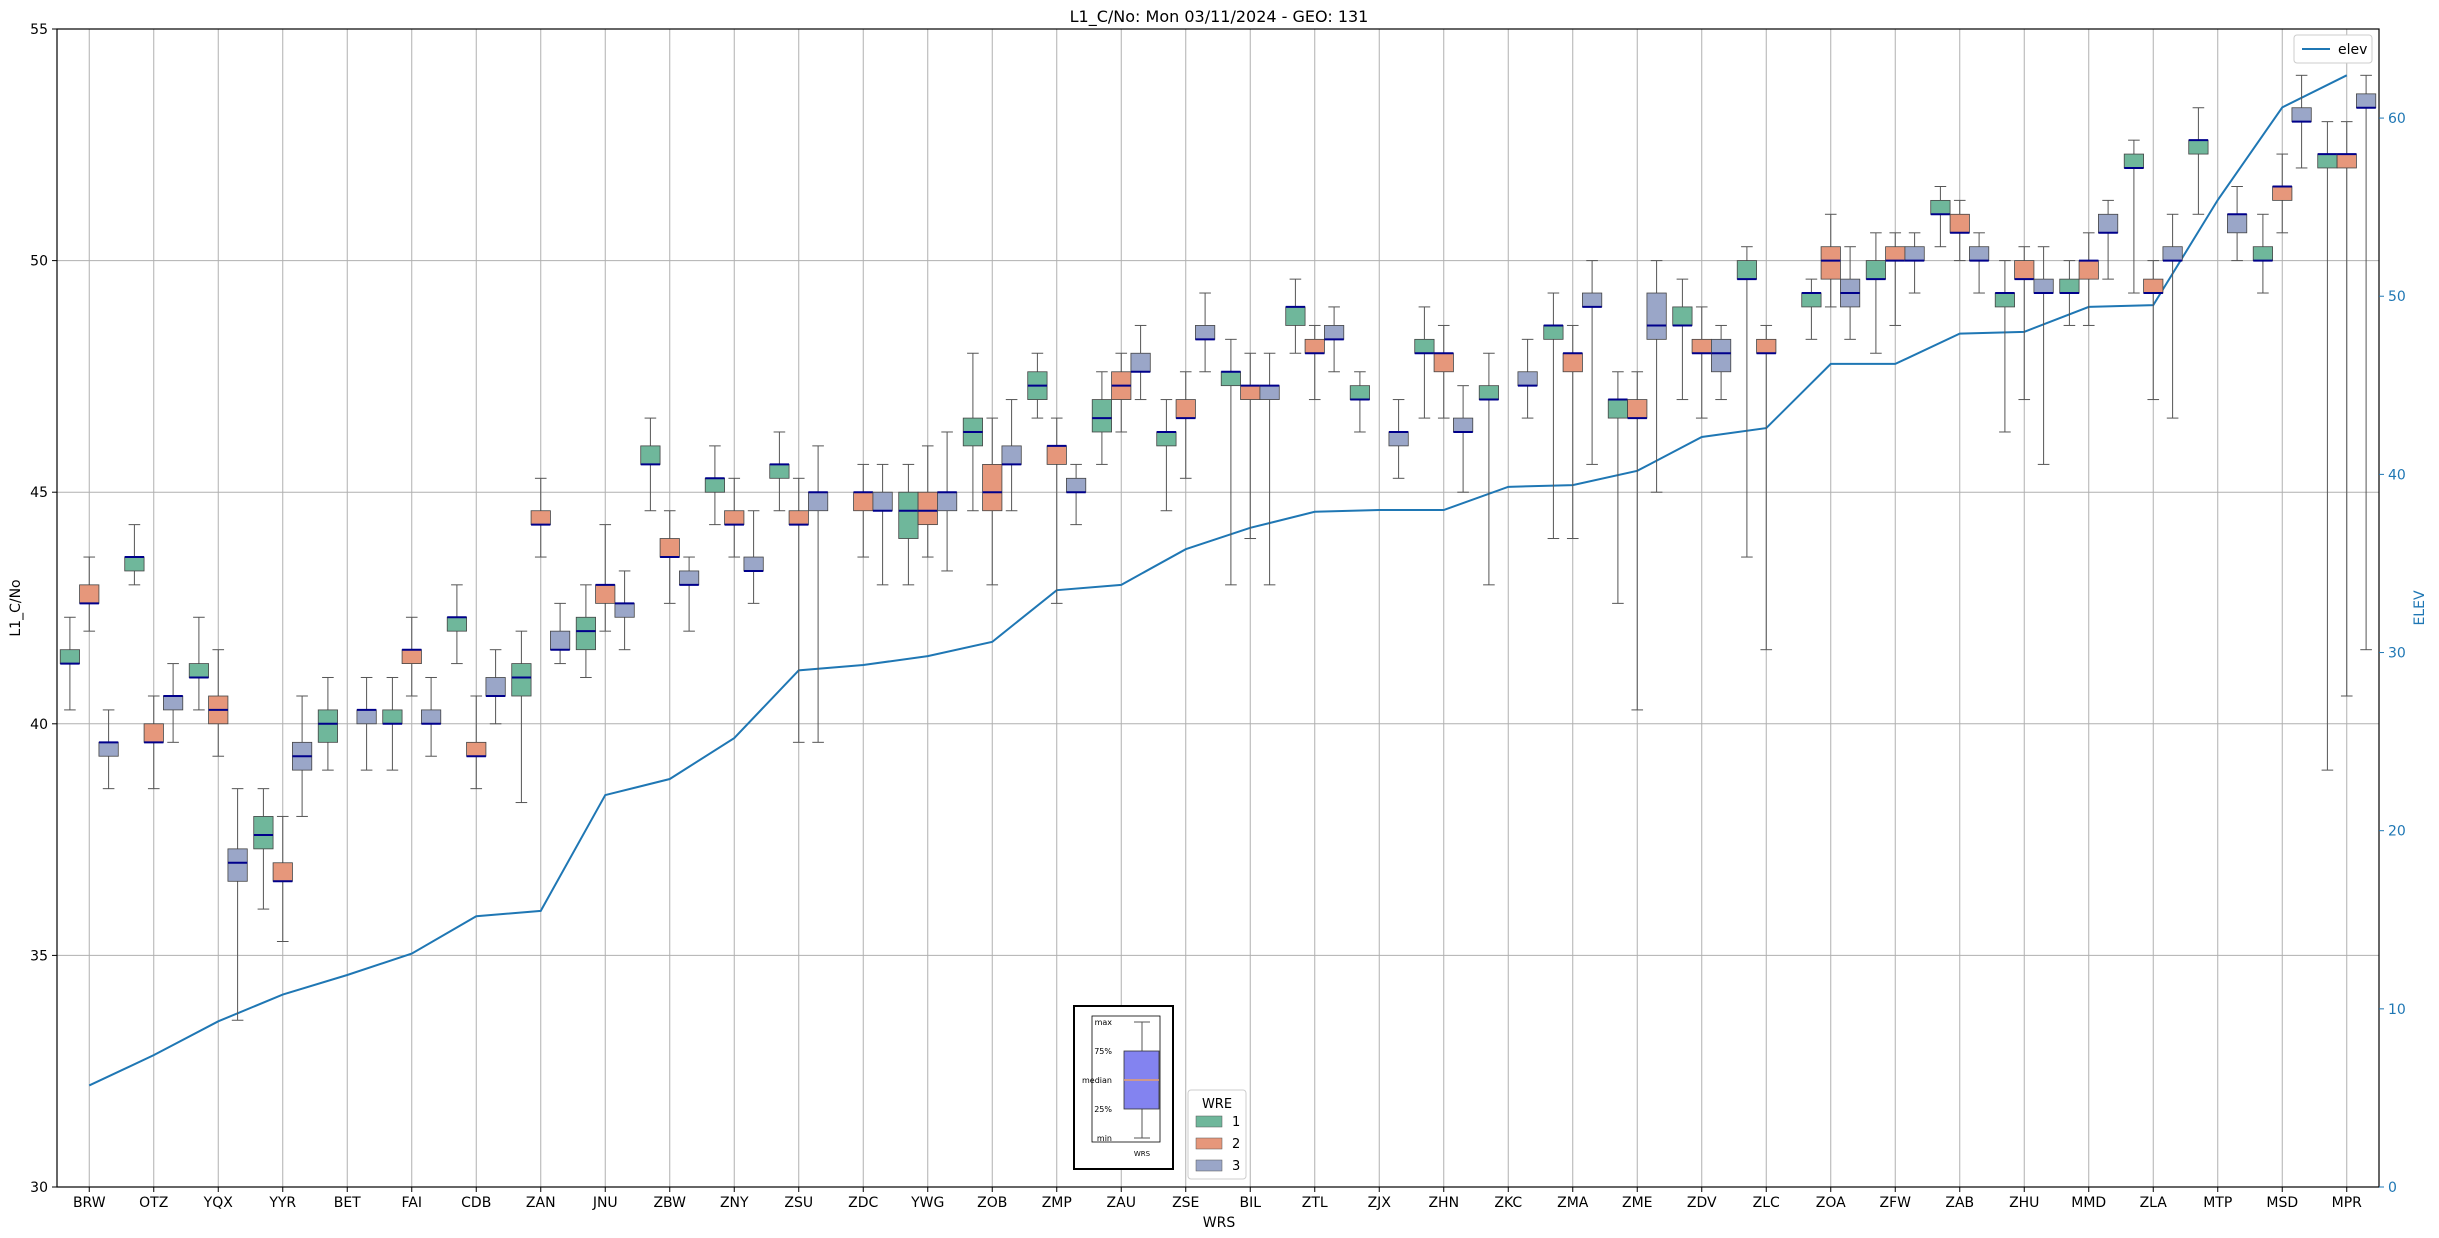 Image resolution: width=2439 pixels, height=1238 pixels. What do you see at coordinates (992, 1203) in the screenshot?
I see `x-tick-label: ZOB` at bounding box center [992, 1203].